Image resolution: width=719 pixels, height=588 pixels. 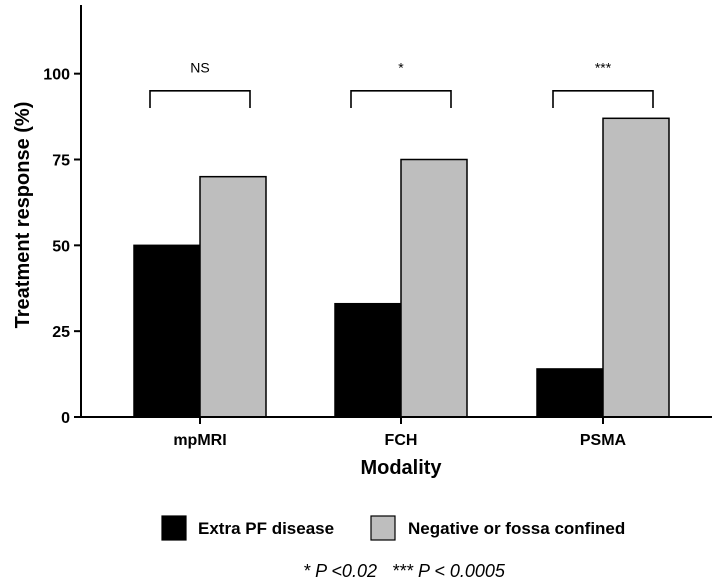 I want to click on bar-mpmri-negative-or-fossa-confined, so click(x=233, y=296).